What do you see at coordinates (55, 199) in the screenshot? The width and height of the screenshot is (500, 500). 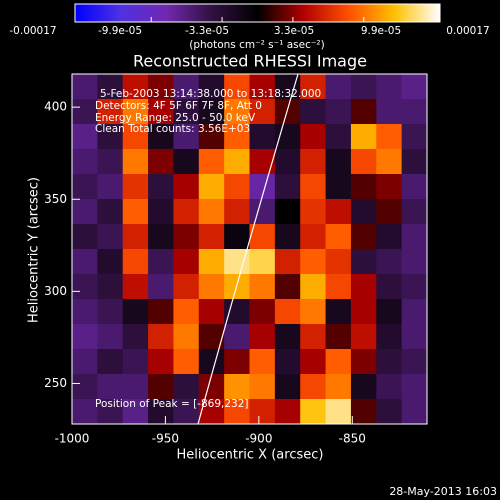 I see `y-tick-label: 350` at bounding box center [55, 199].